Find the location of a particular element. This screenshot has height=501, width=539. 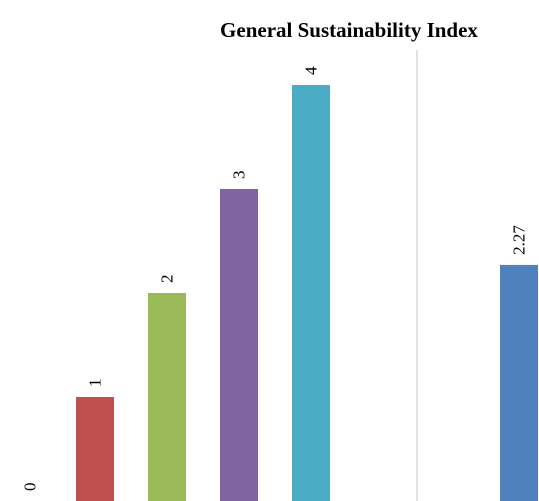

data-label-3: 3 is located at coordinates (239, 175).